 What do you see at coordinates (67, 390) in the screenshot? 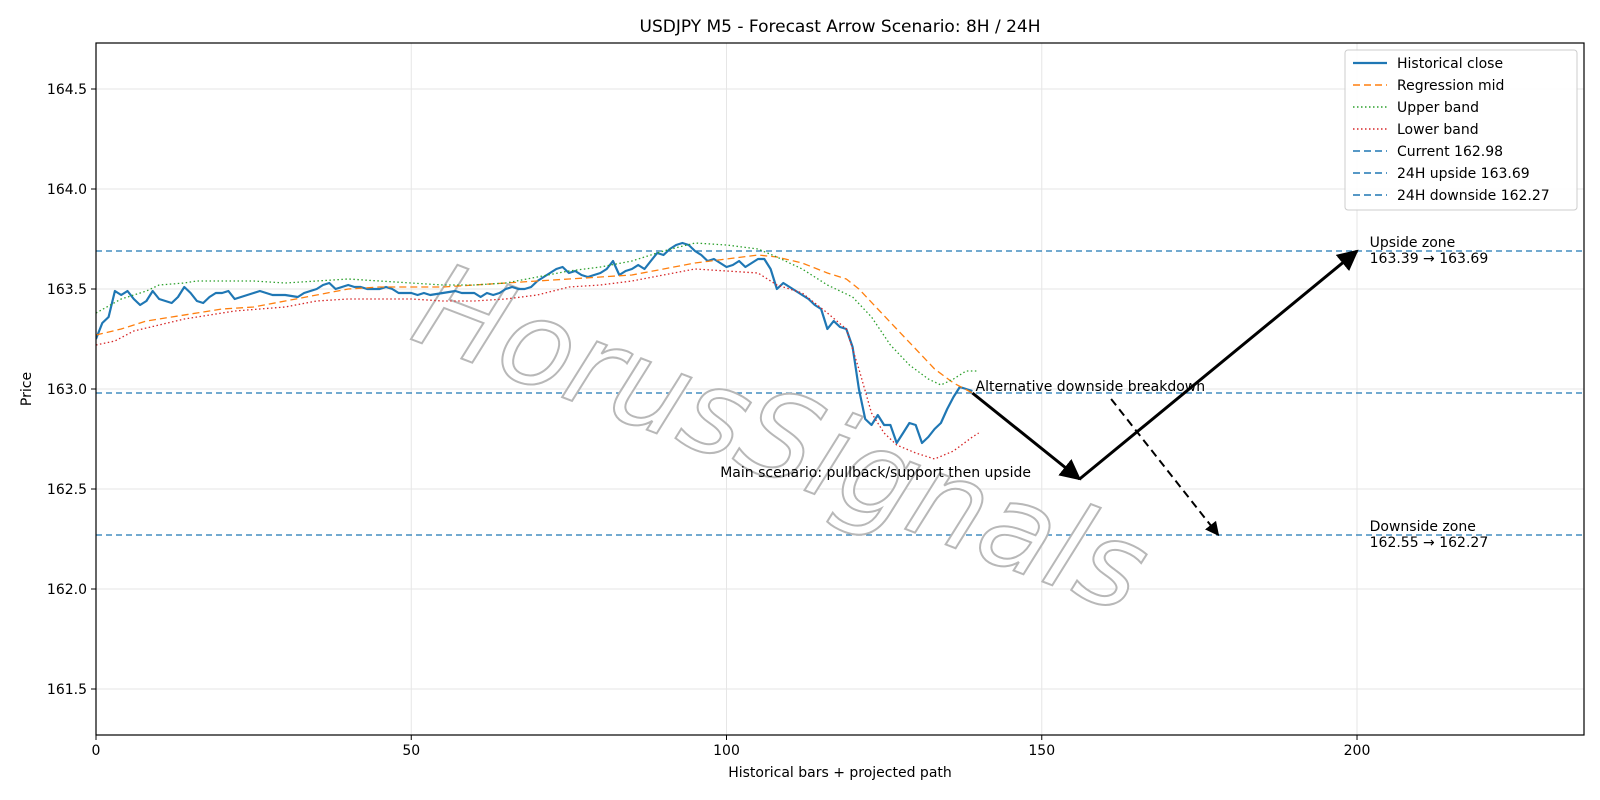
I see `y-tick-label: 163.0` at bounding box center [67, 390].